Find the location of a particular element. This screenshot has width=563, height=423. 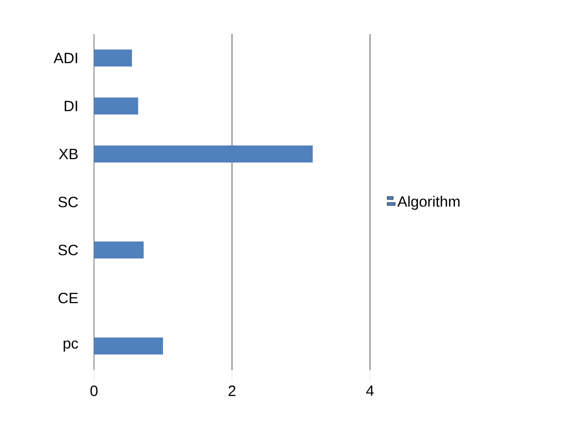

y-tick-label: ADI is located at coordinates (66, 58).